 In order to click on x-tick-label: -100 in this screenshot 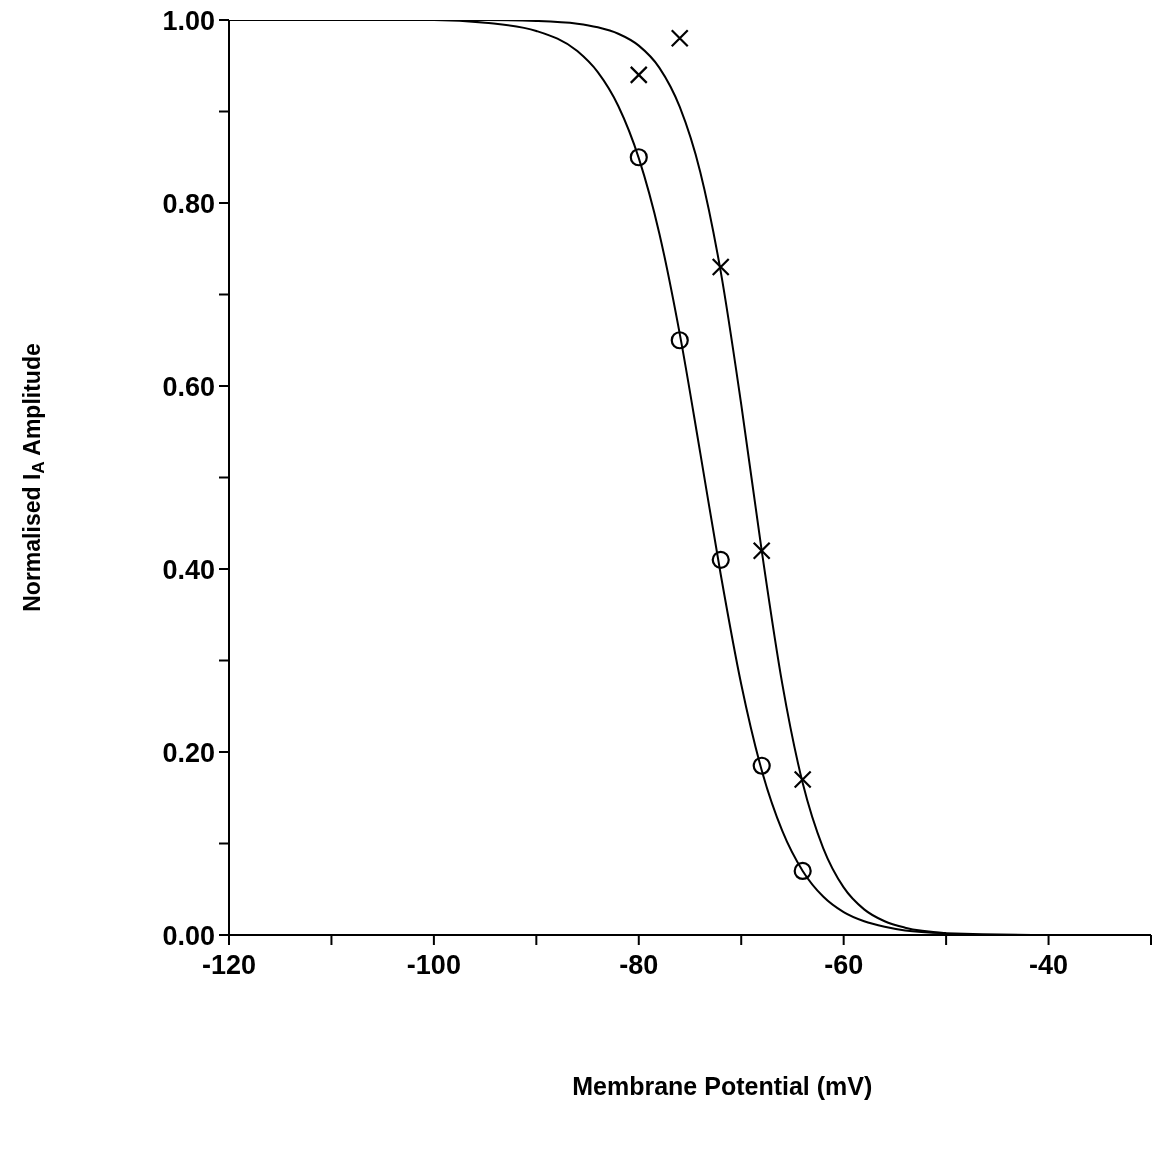, I will do `click(433, 965)`.